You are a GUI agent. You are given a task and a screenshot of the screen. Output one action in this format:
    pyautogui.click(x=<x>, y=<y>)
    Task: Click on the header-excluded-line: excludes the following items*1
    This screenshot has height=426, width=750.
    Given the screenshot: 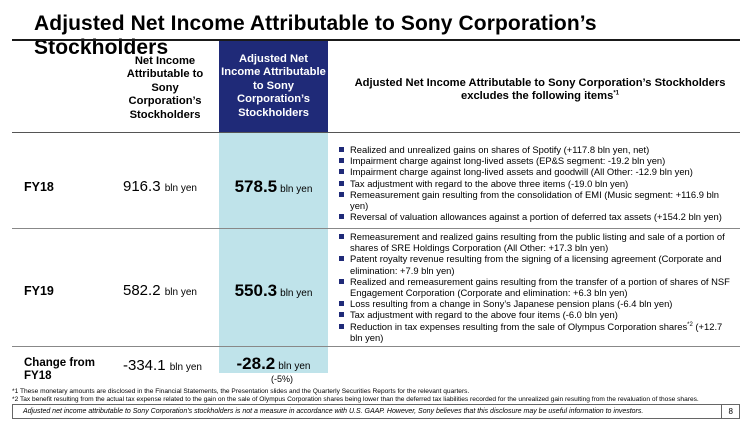 What is the action you would take?
    pyautogui.click(x=540, y=96)
    